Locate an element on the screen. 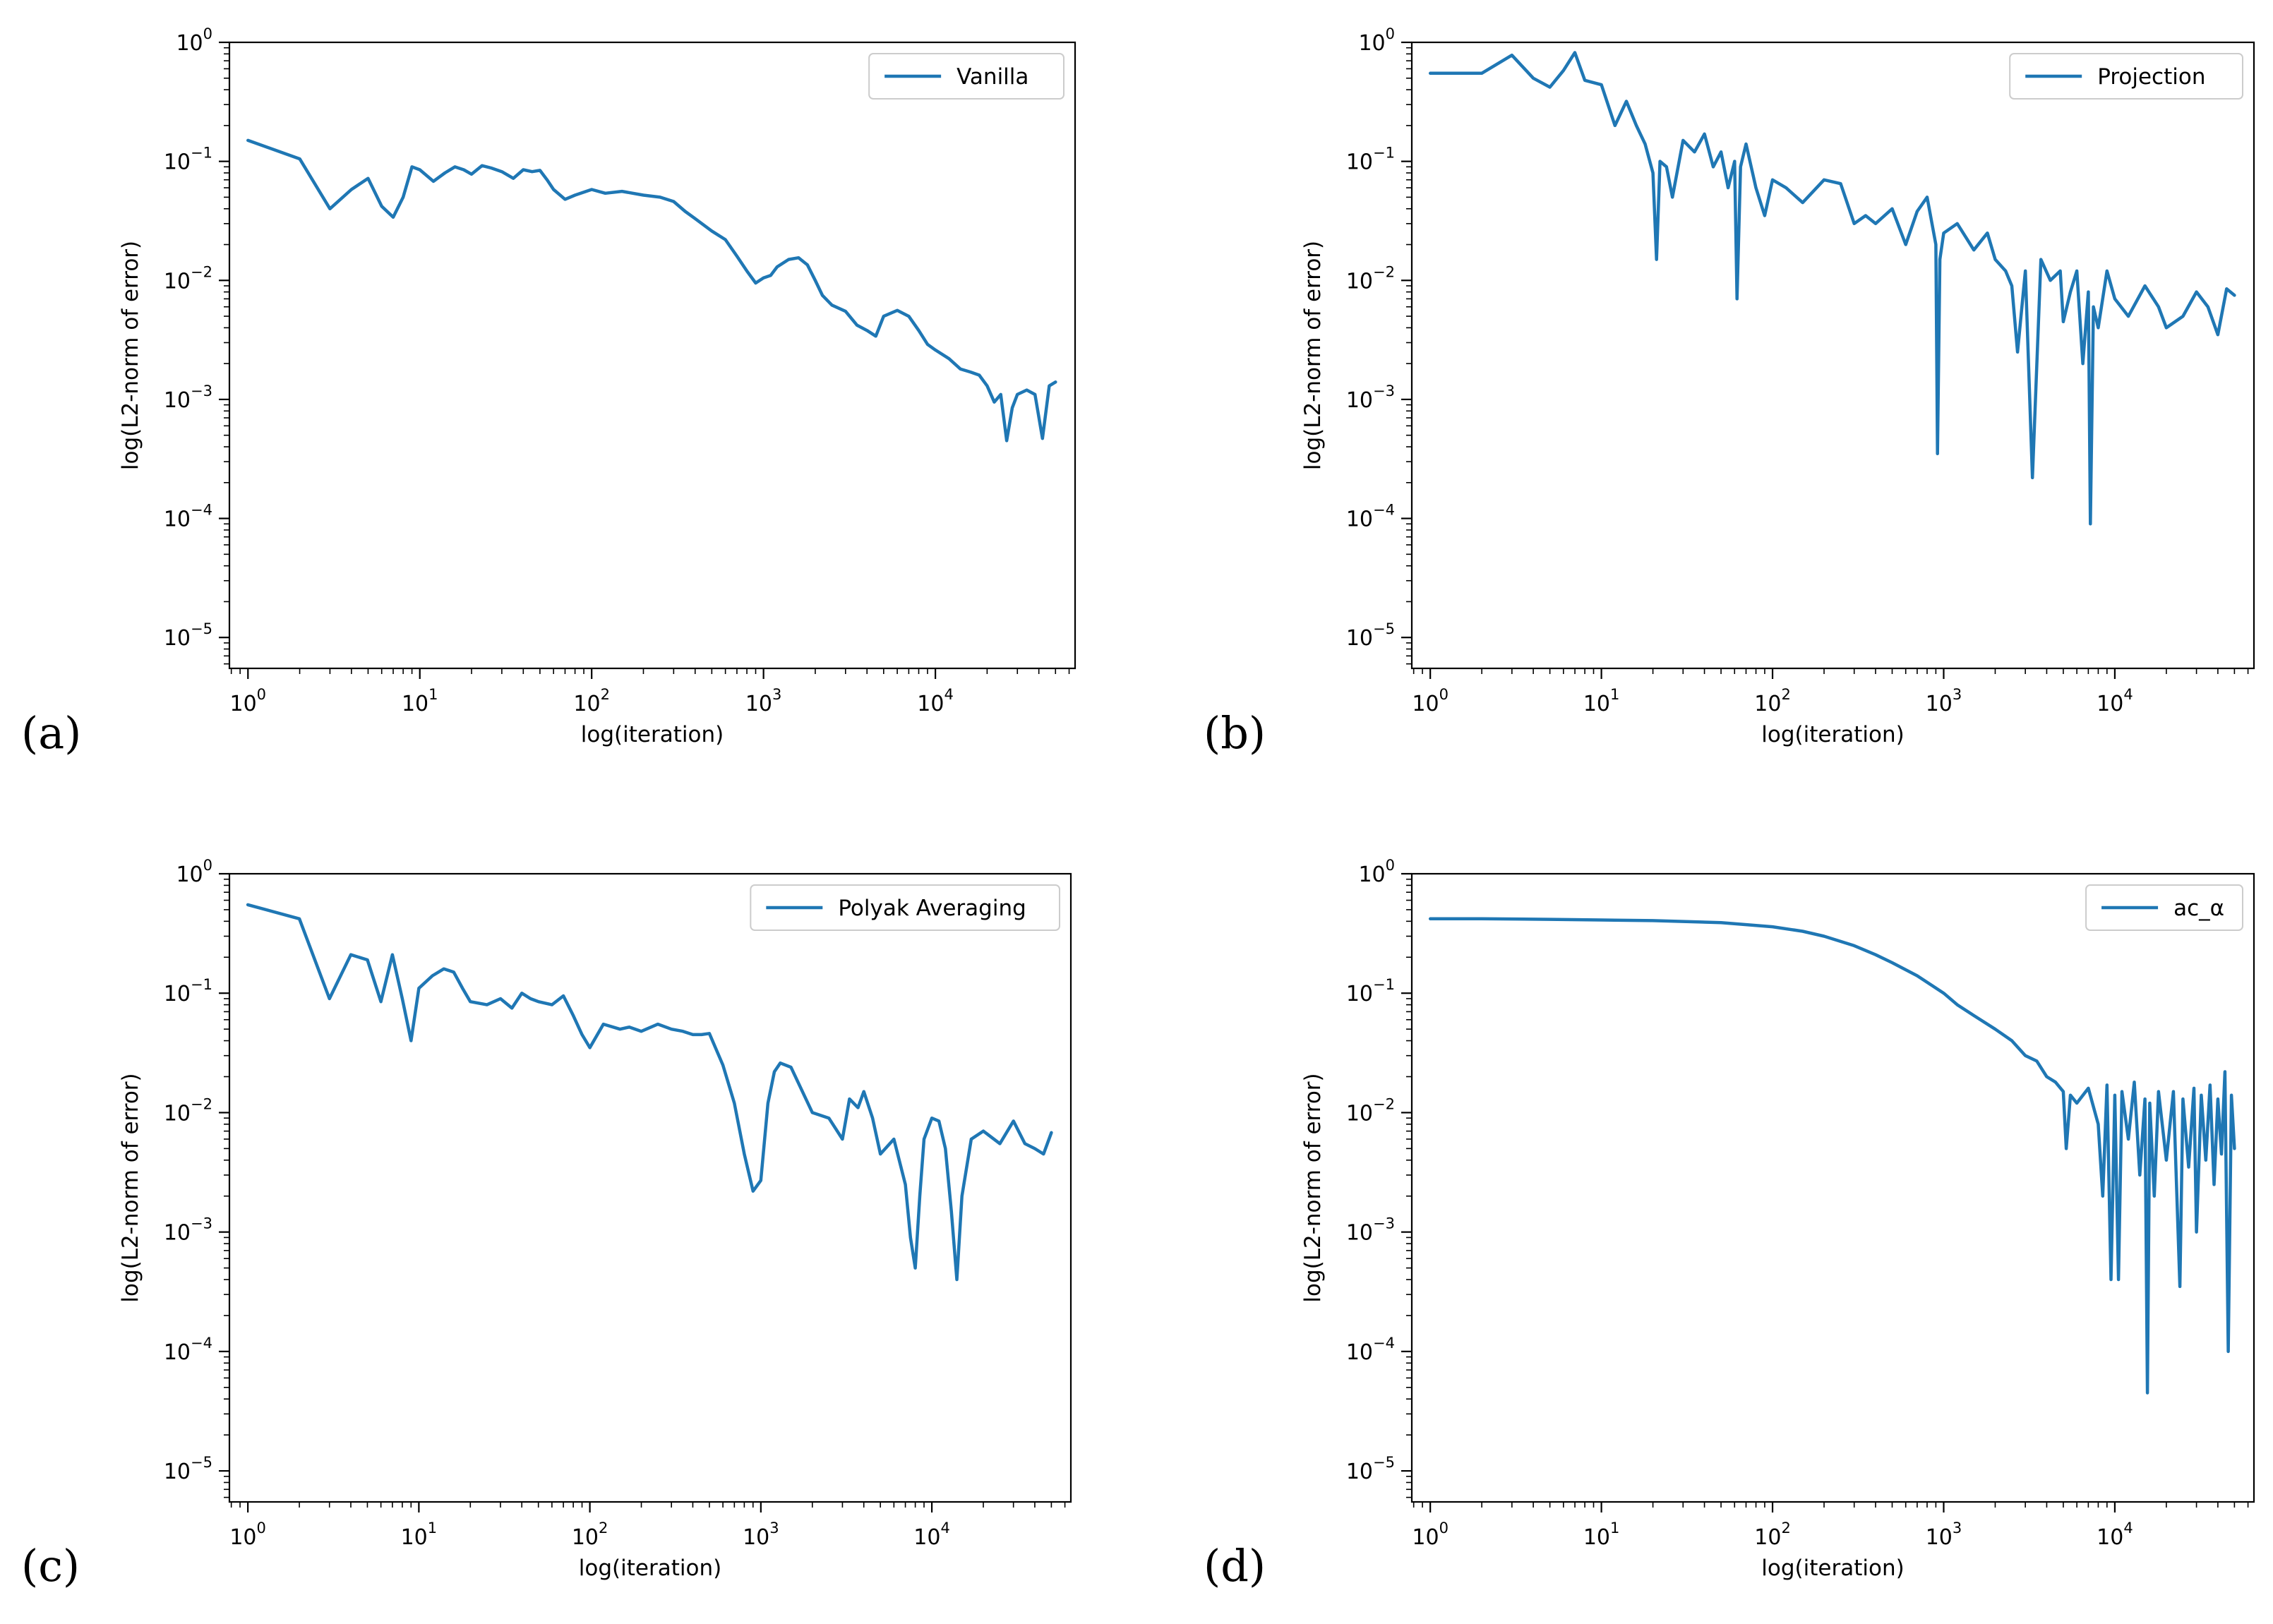 The width and height of the screenshot is (2273, 1624). legend: Vanilla is located at coordinates (966, 76).